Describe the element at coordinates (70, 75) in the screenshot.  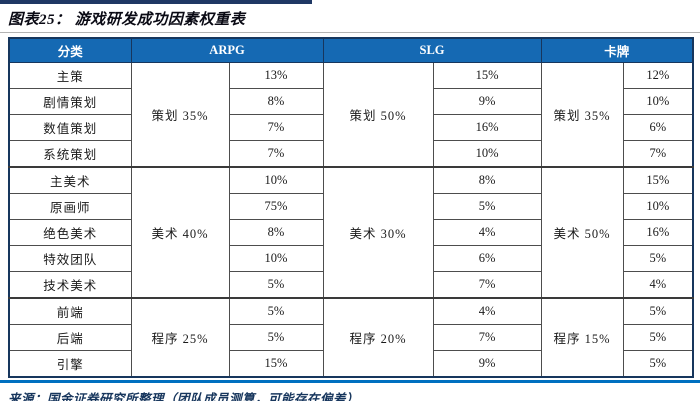
I see `category-cell: 主策` at that location.